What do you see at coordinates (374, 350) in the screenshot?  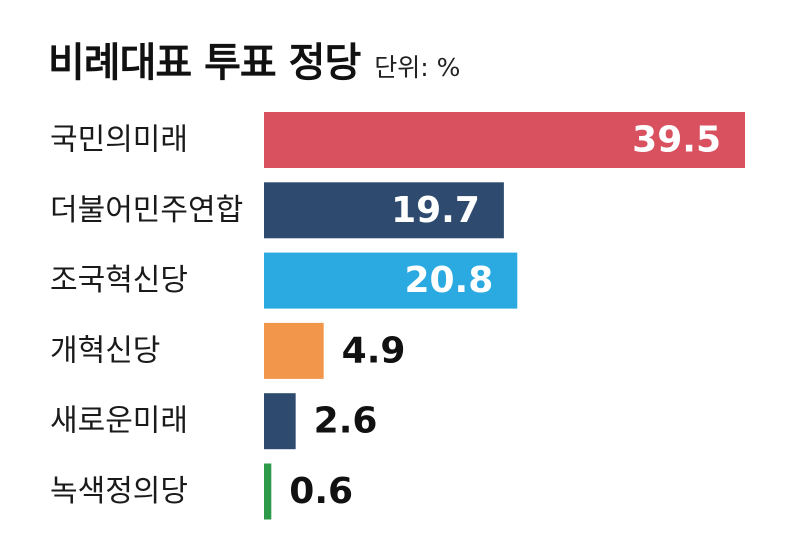 I see `value-label: 4.9` at bounding box center [374, 350].